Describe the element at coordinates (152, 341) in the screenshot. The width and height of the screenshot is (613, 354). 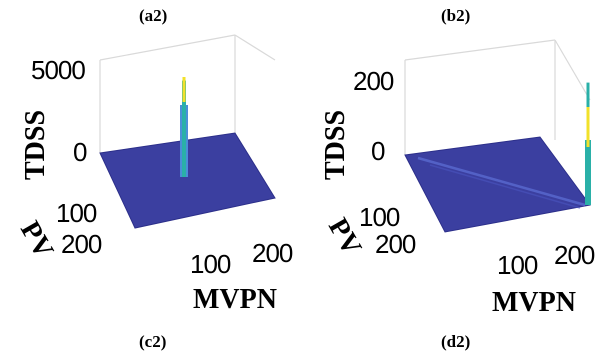
I see `panel-label-c2: (c2)` at that location.